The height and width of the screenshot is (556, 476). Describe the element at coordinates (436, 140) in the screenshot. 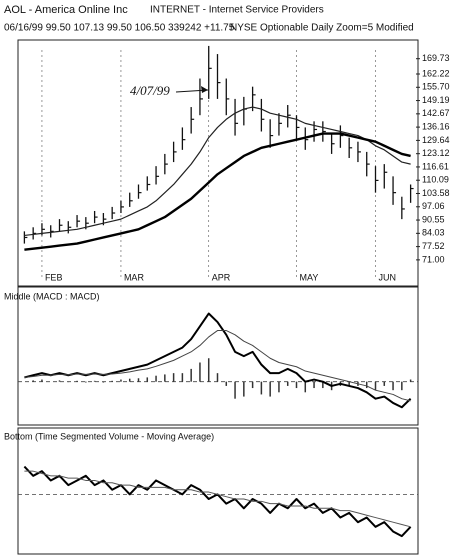

I see `y-tick-label: 129.64` at that location.